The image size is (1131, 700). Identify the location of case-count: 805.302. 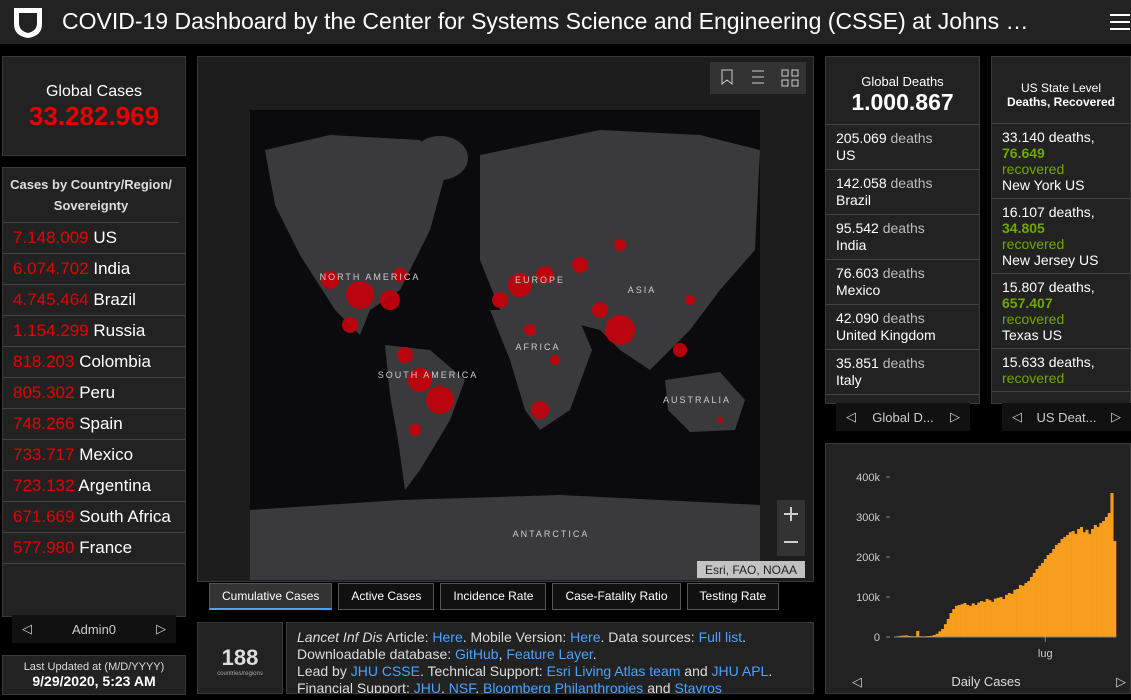
(43, 392).